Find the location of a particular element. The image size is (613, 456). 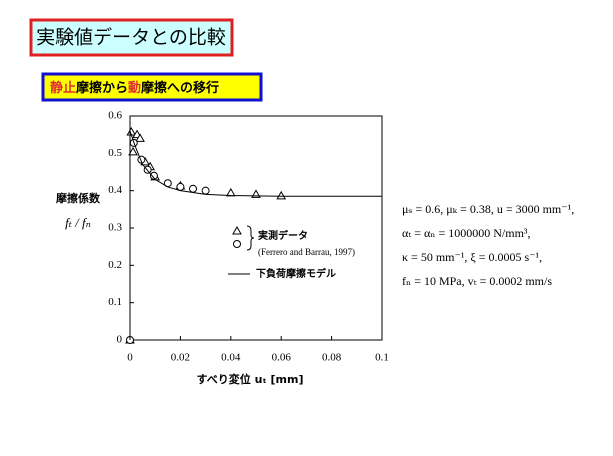

subtitle-part: 摩擦への移行 is located at coordinates (180, 88).